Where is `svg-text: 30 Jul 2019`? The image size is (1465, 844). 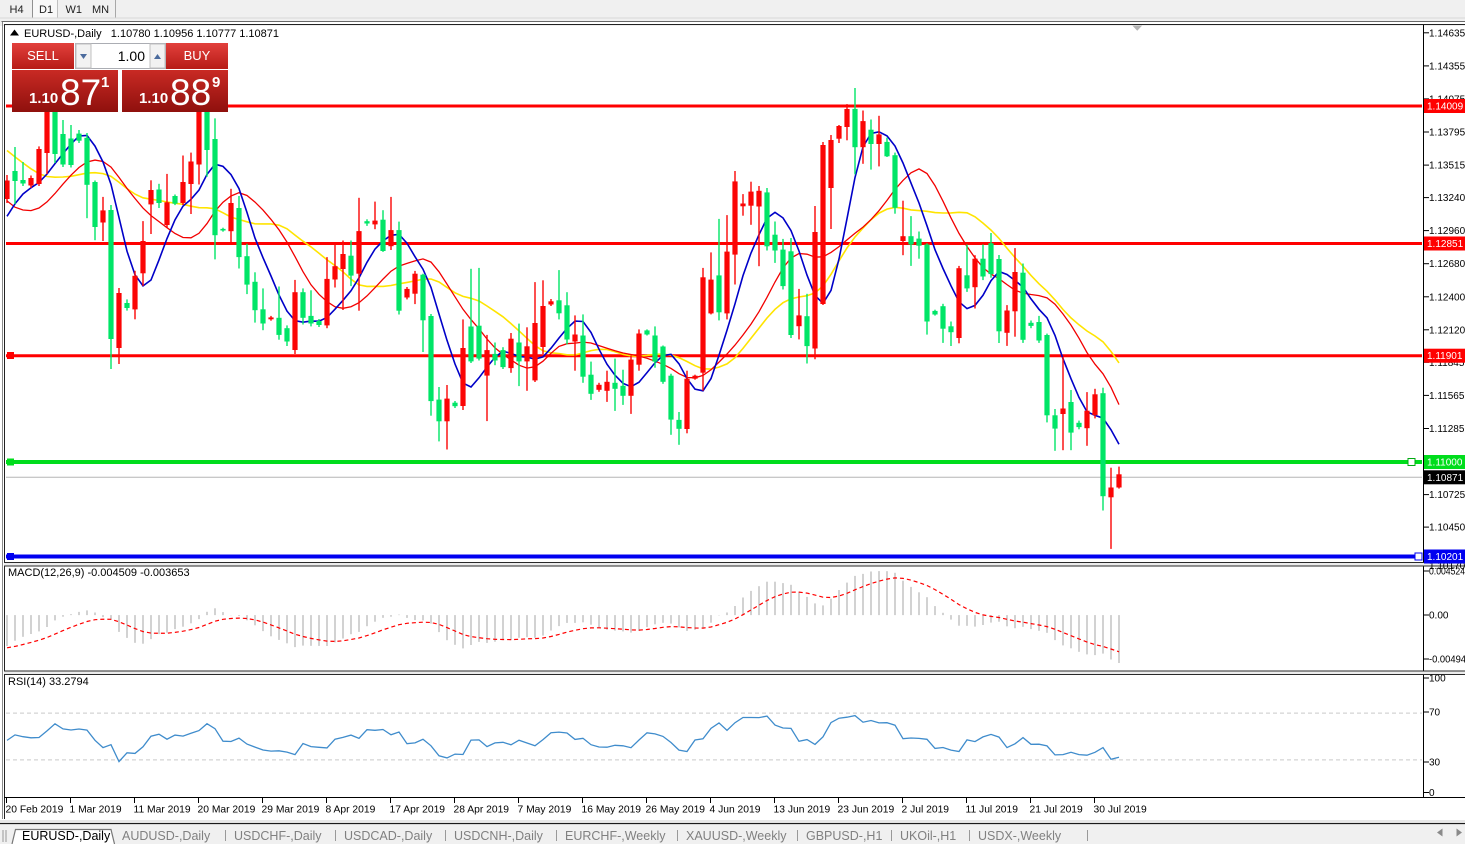
svg-text: 30 Jul 2019 is located at coordinates (1121, 810).